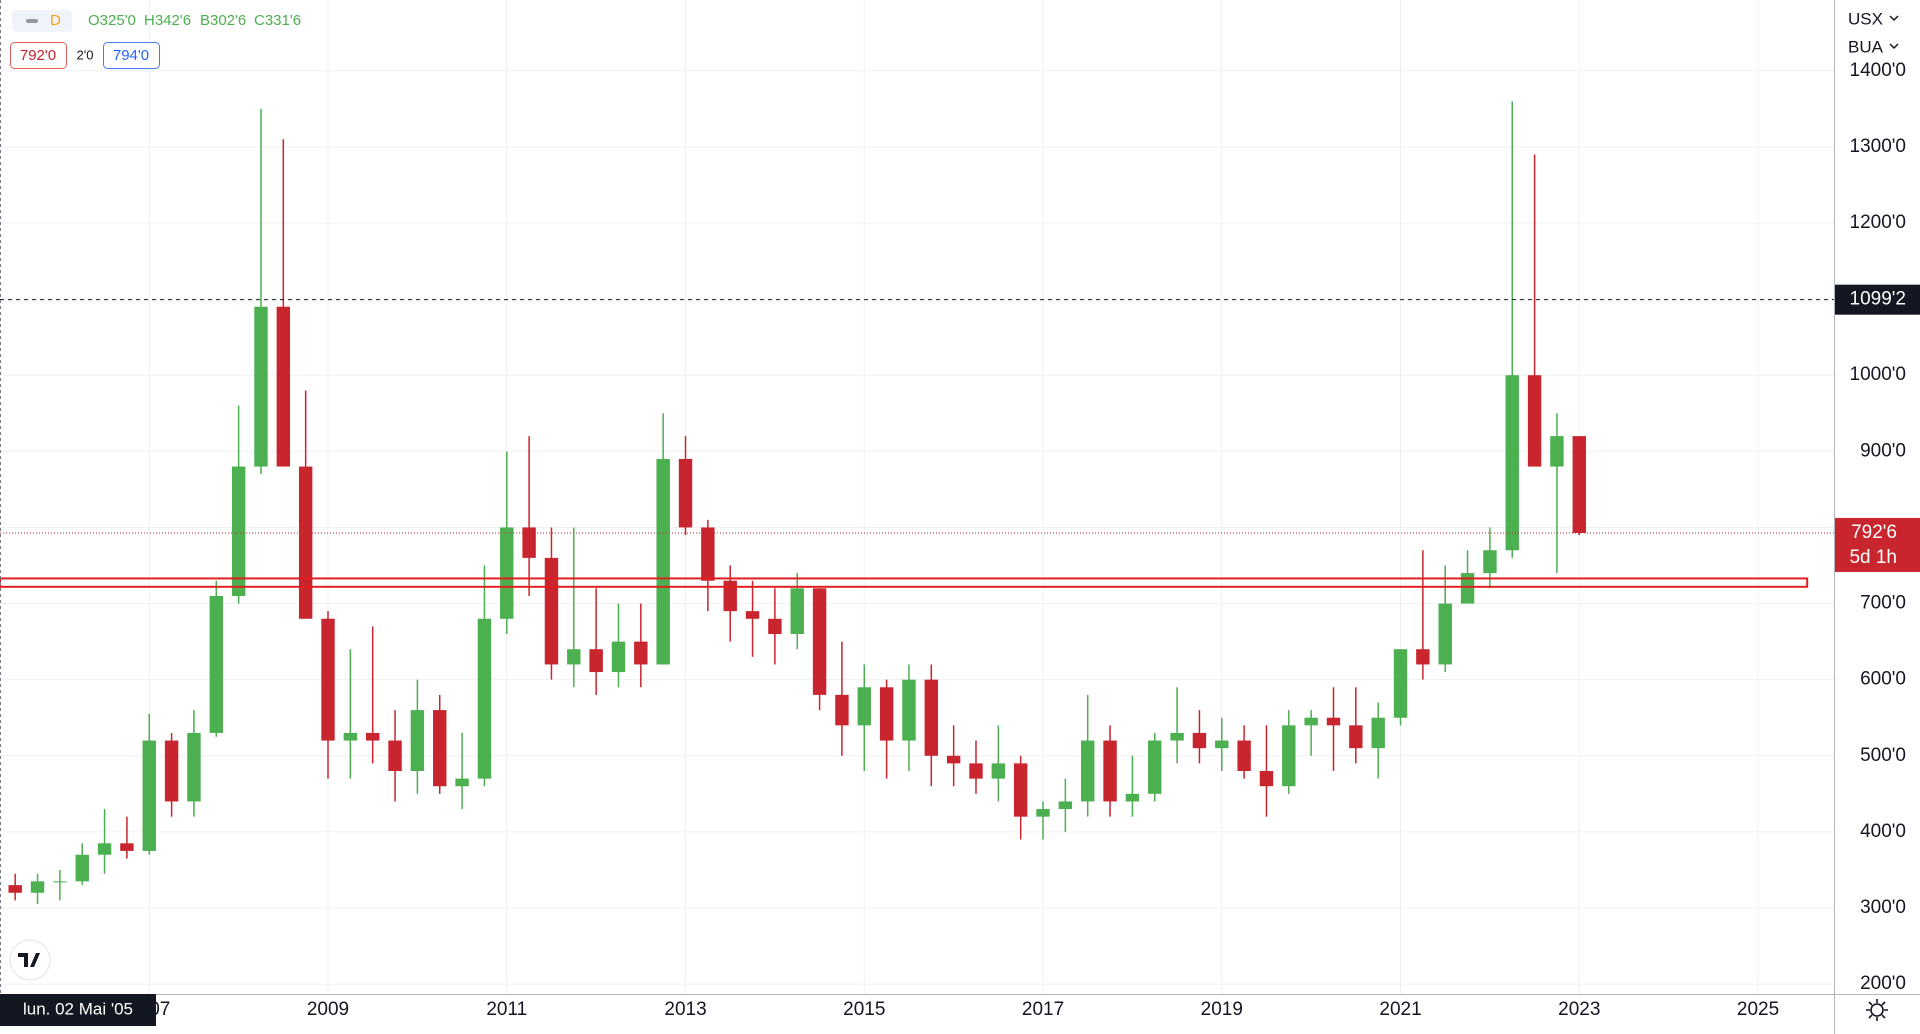  I want to click on interval: D, so click(55, 20).